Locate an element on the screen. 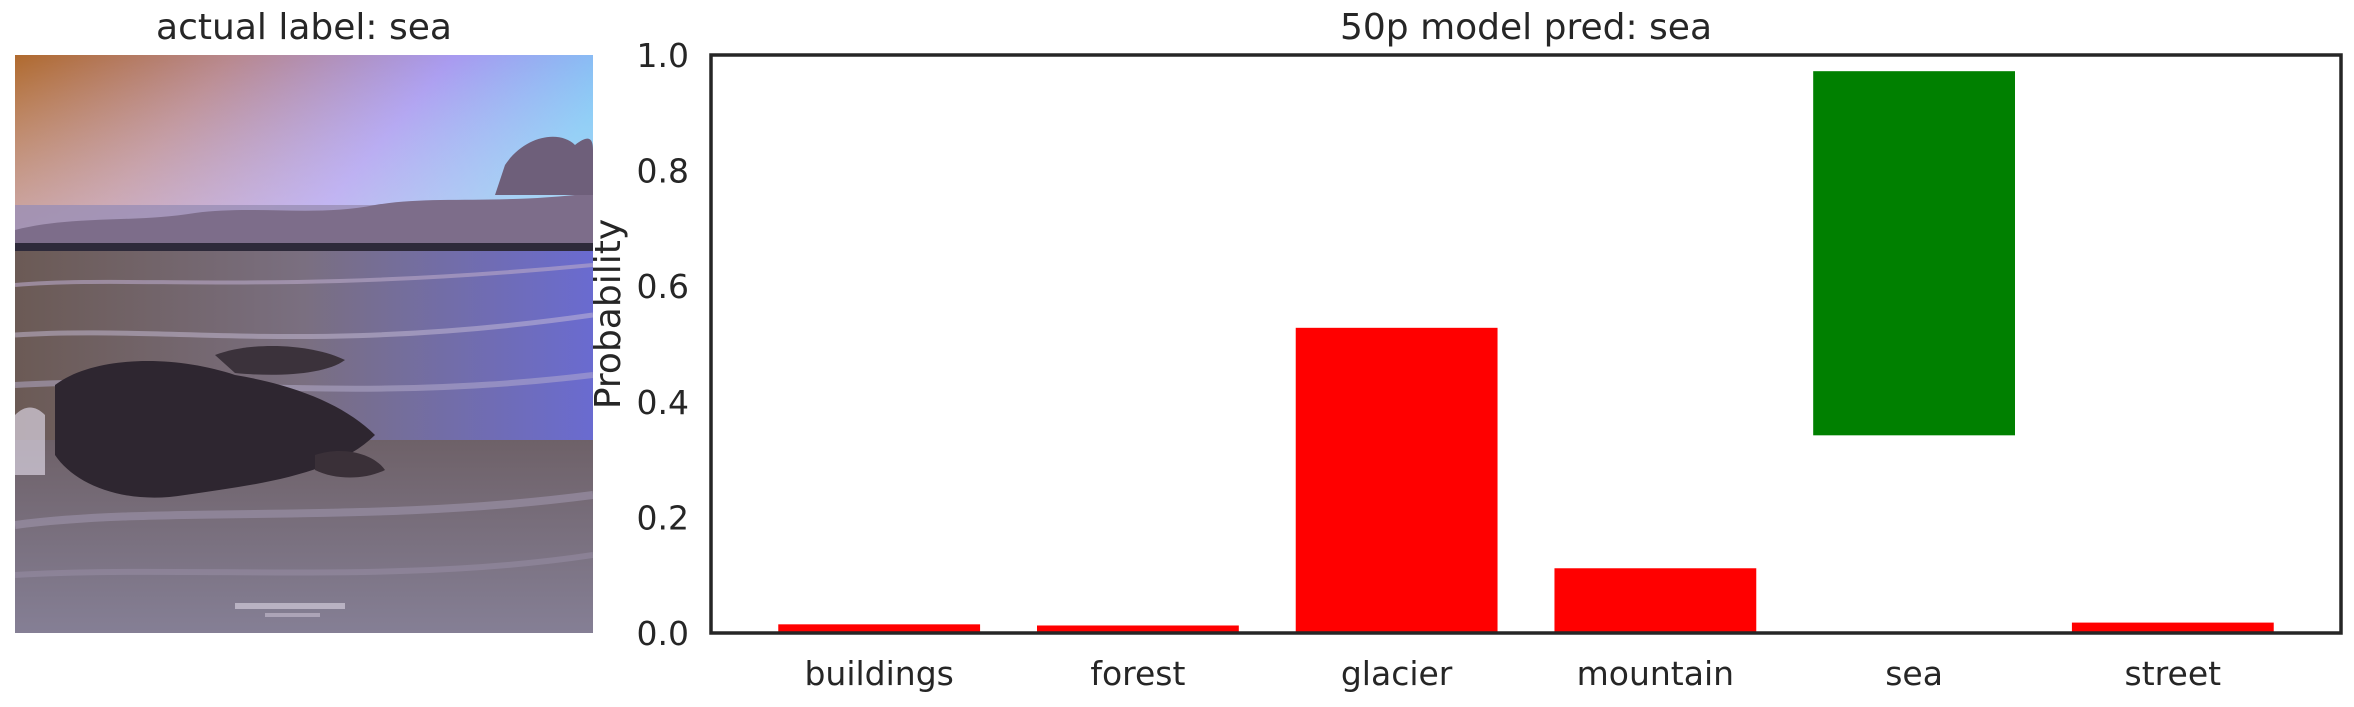 The height and width of the screenshot is (707, 2354). y-tick-label: 1.0 is located at coordinates (663, 55).